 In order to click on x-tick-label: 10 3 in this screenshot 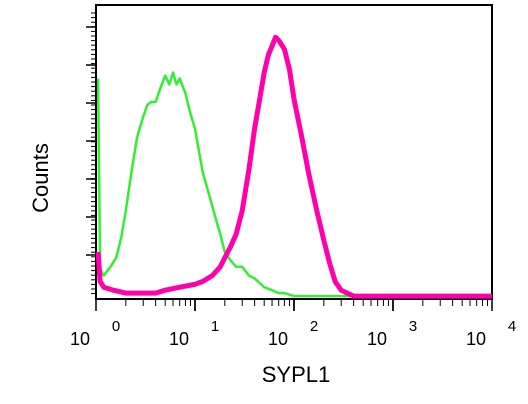, I will do `click(392, 333)`.